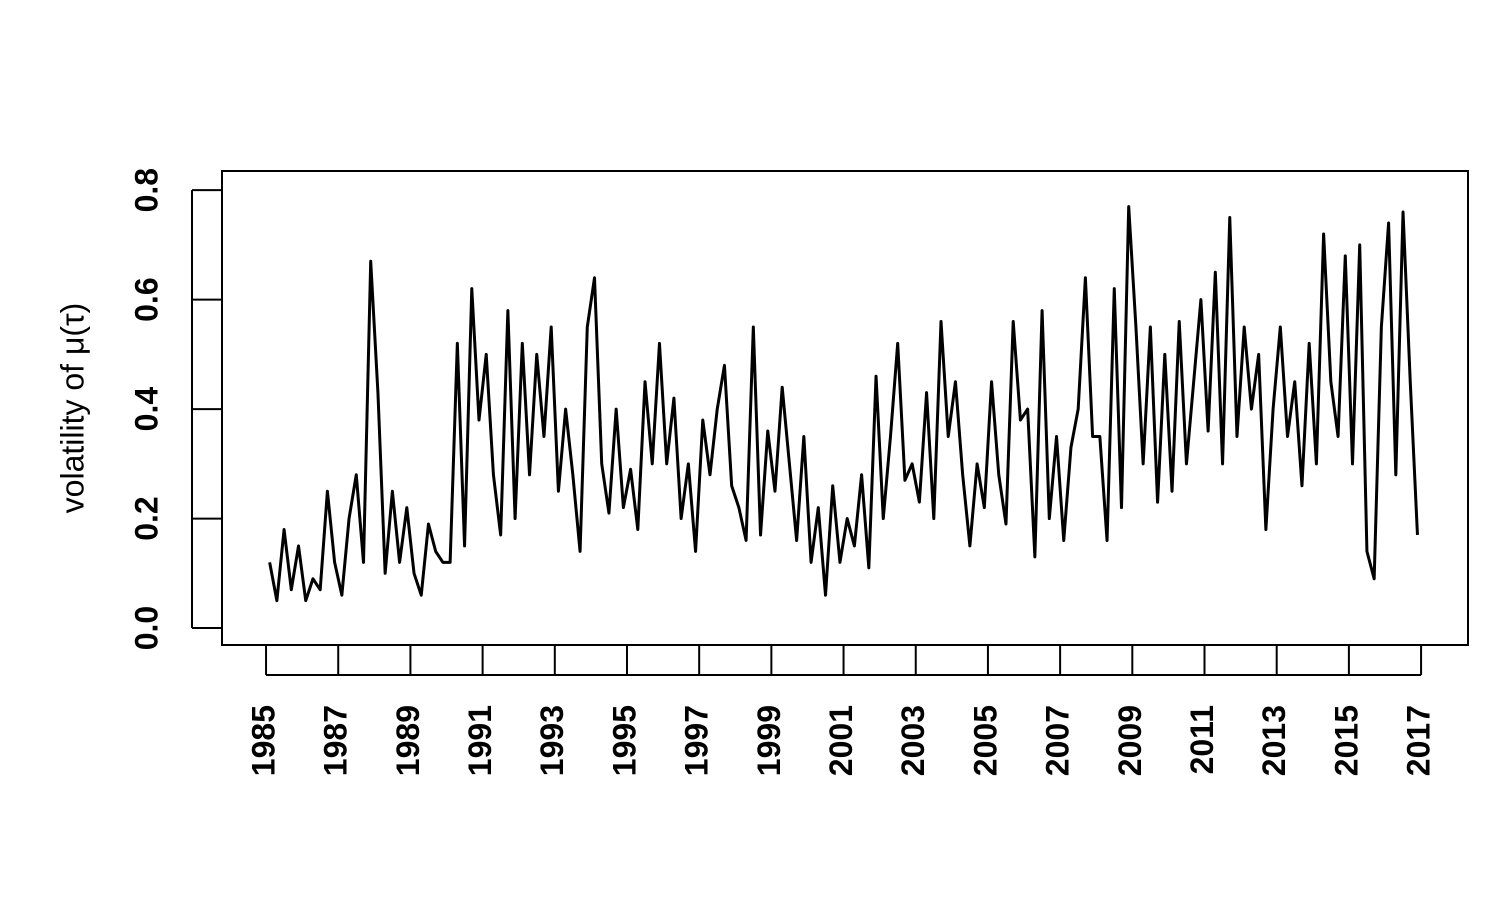 The height and width of the screenshot is (900, 1500). Describe the element at coordinates (697, 740) in the screenshot. I see `x-tick-label: 1997` at that location.